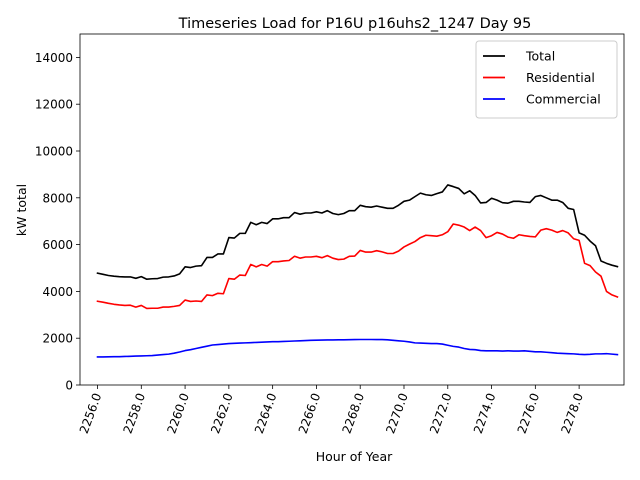  I want to click on y-tick-label: 12000, so click(54, 105).